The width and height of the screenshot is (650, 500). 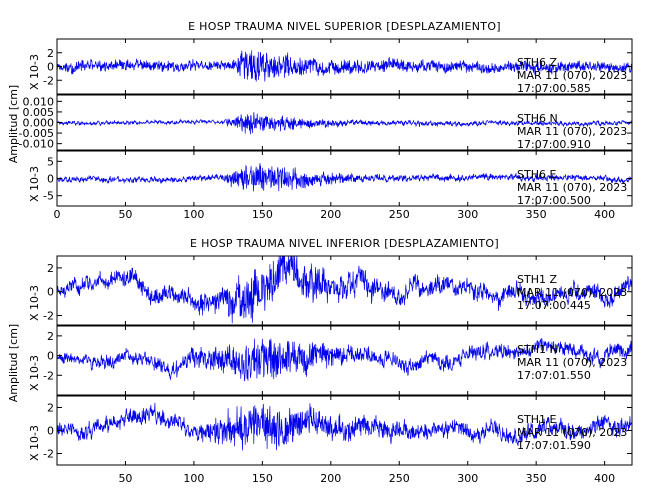 I want to click on station-label: STH6 N, so click(x=537, y=118).